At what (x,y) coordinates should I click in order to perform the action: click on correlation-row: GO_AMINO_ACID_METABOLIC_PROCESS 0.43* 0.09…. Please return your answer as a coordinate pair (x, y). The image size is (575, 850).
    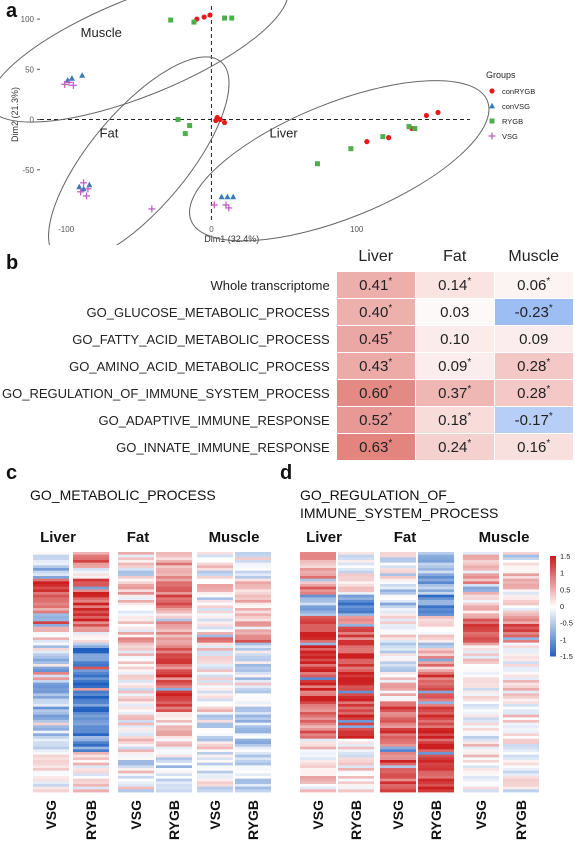
    Looking at the image, I should click on (288, 366).